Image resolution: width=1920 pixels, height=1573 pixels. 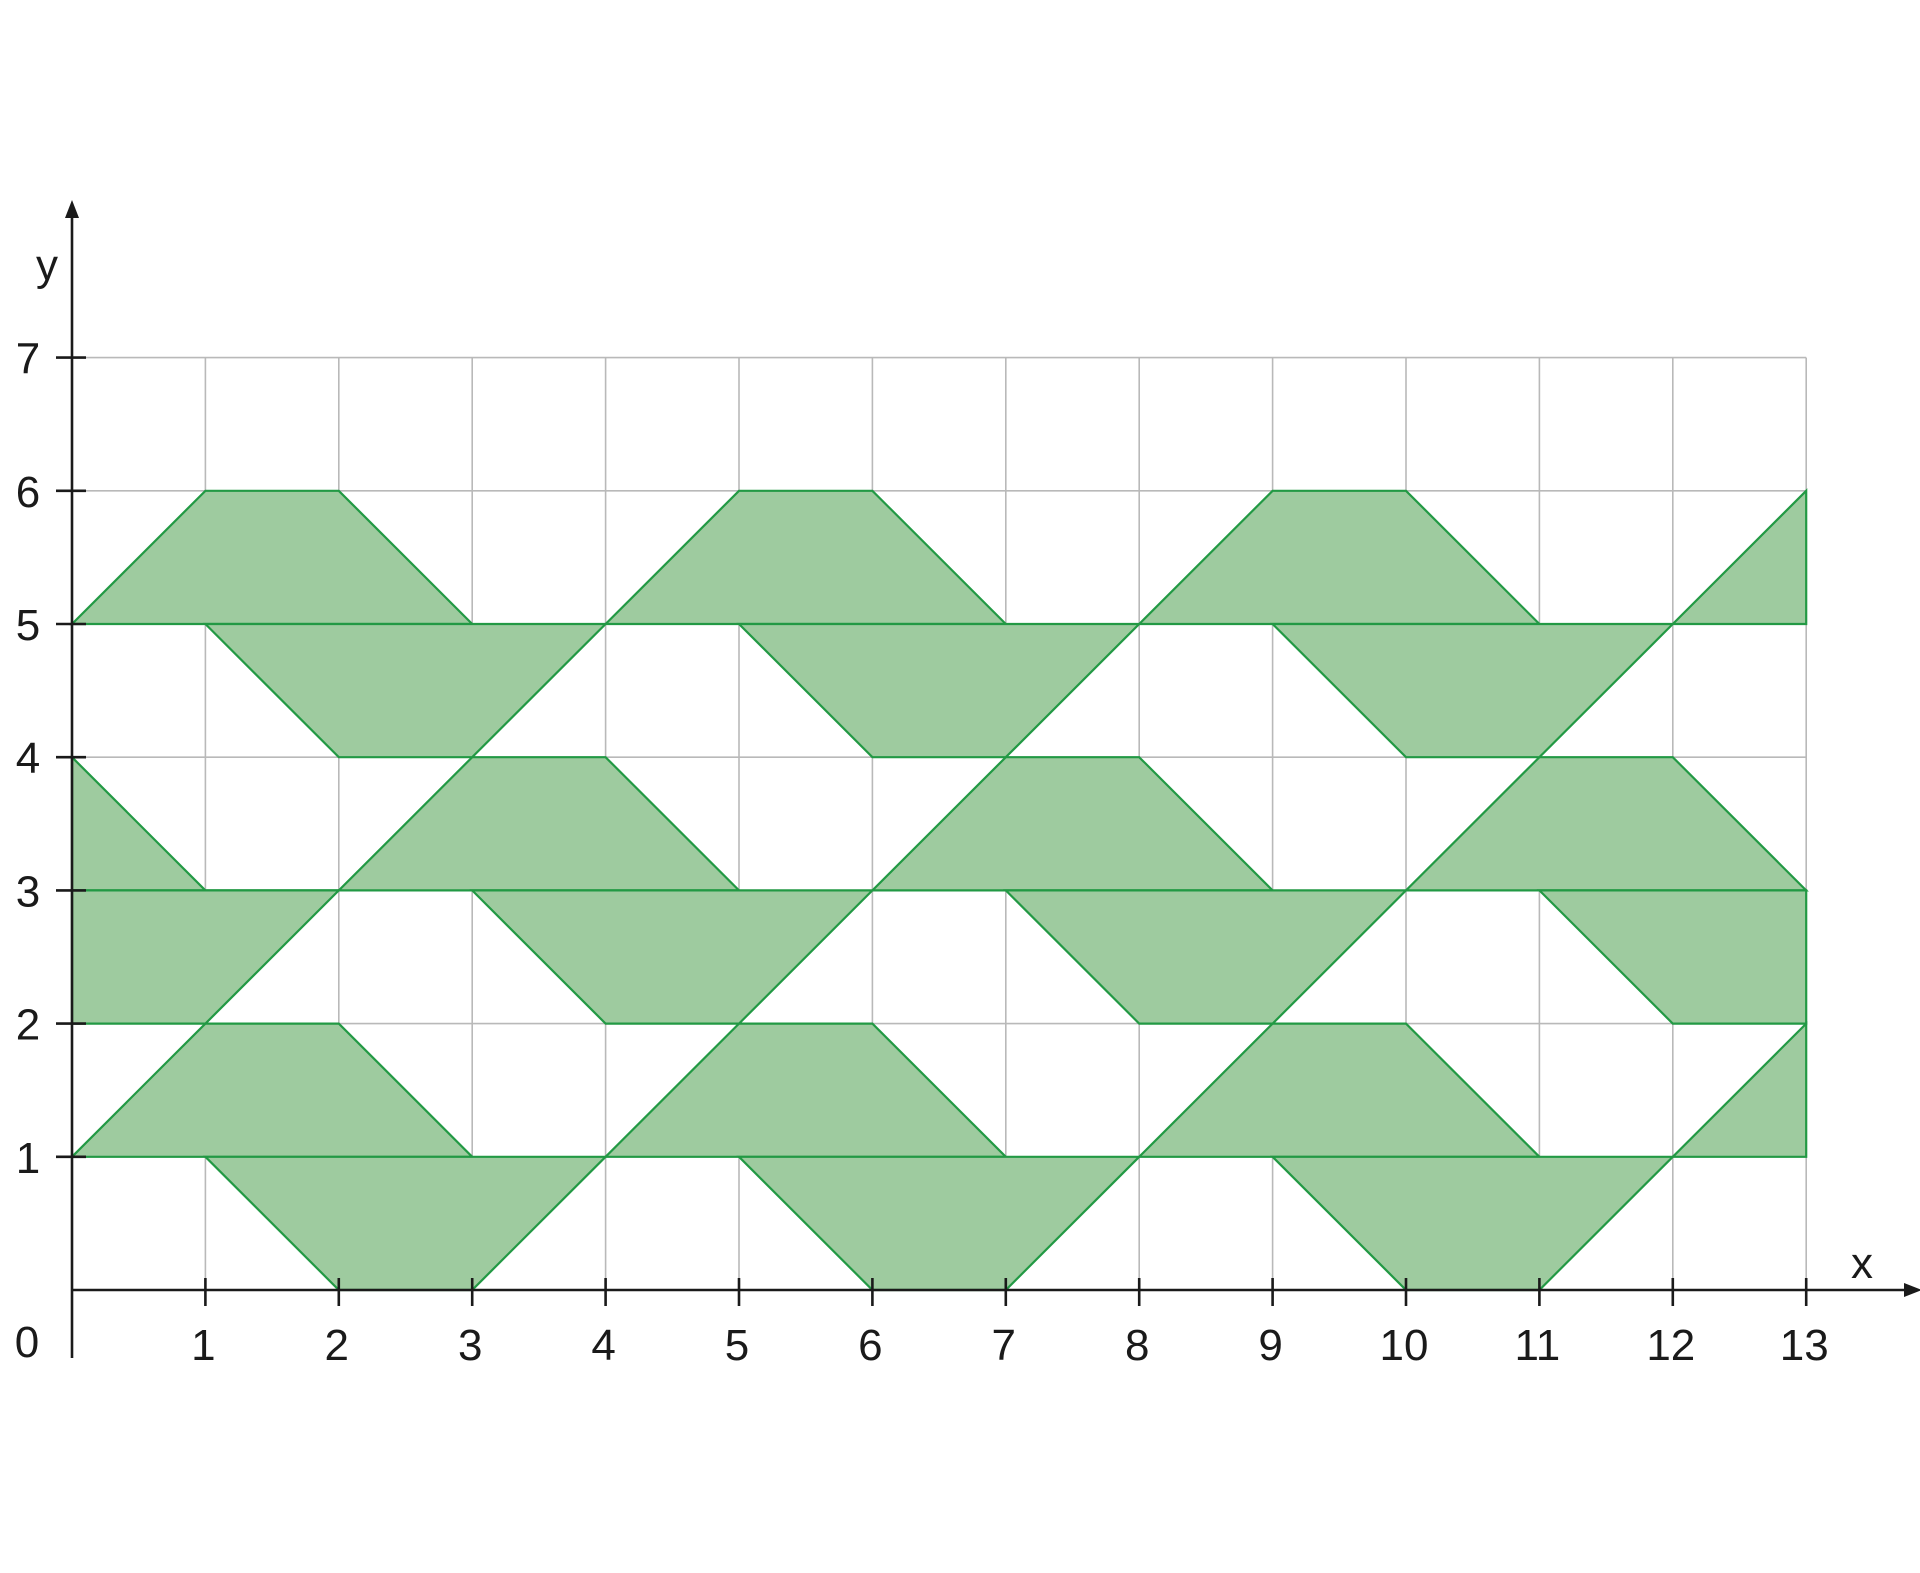 What do you see at coordinates (203, 1345) in the screenshot?
I see `x-tick-label: 1` at bounding box center [203, 1345].